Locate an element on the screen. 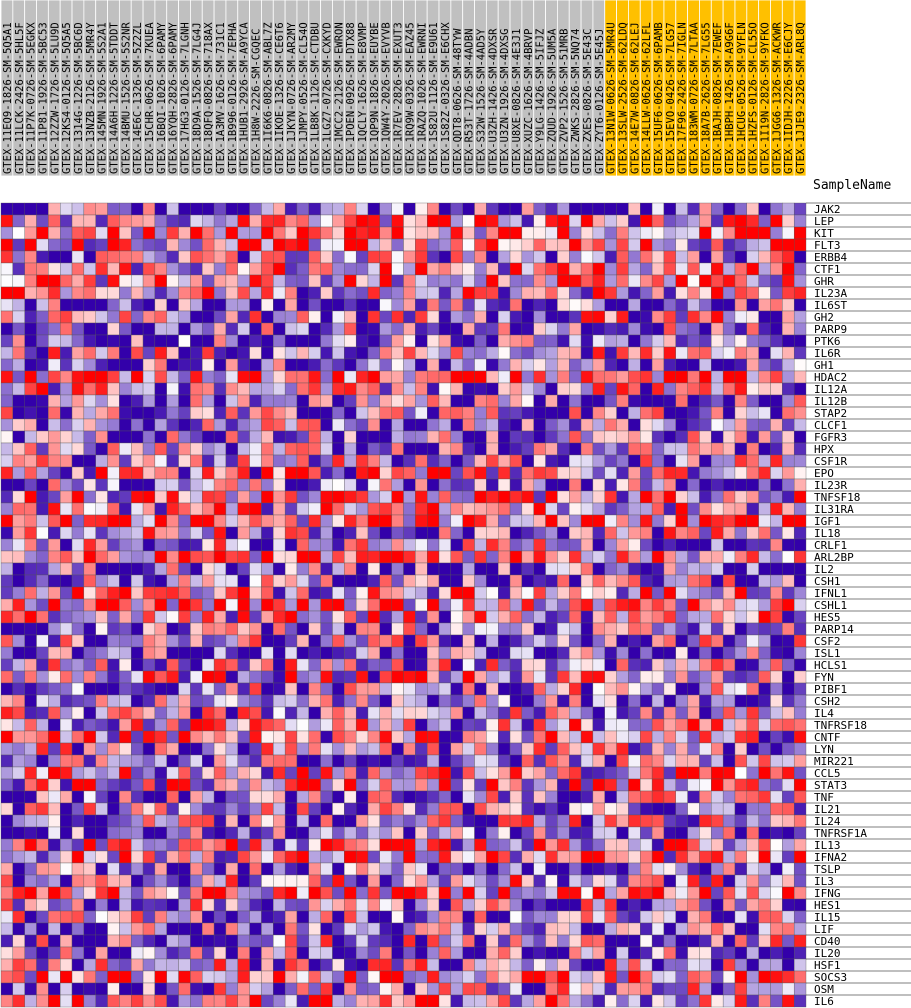 This screenshot has height=1008, width=911. row-label: CSF1R is located at coordinates (830, 461).